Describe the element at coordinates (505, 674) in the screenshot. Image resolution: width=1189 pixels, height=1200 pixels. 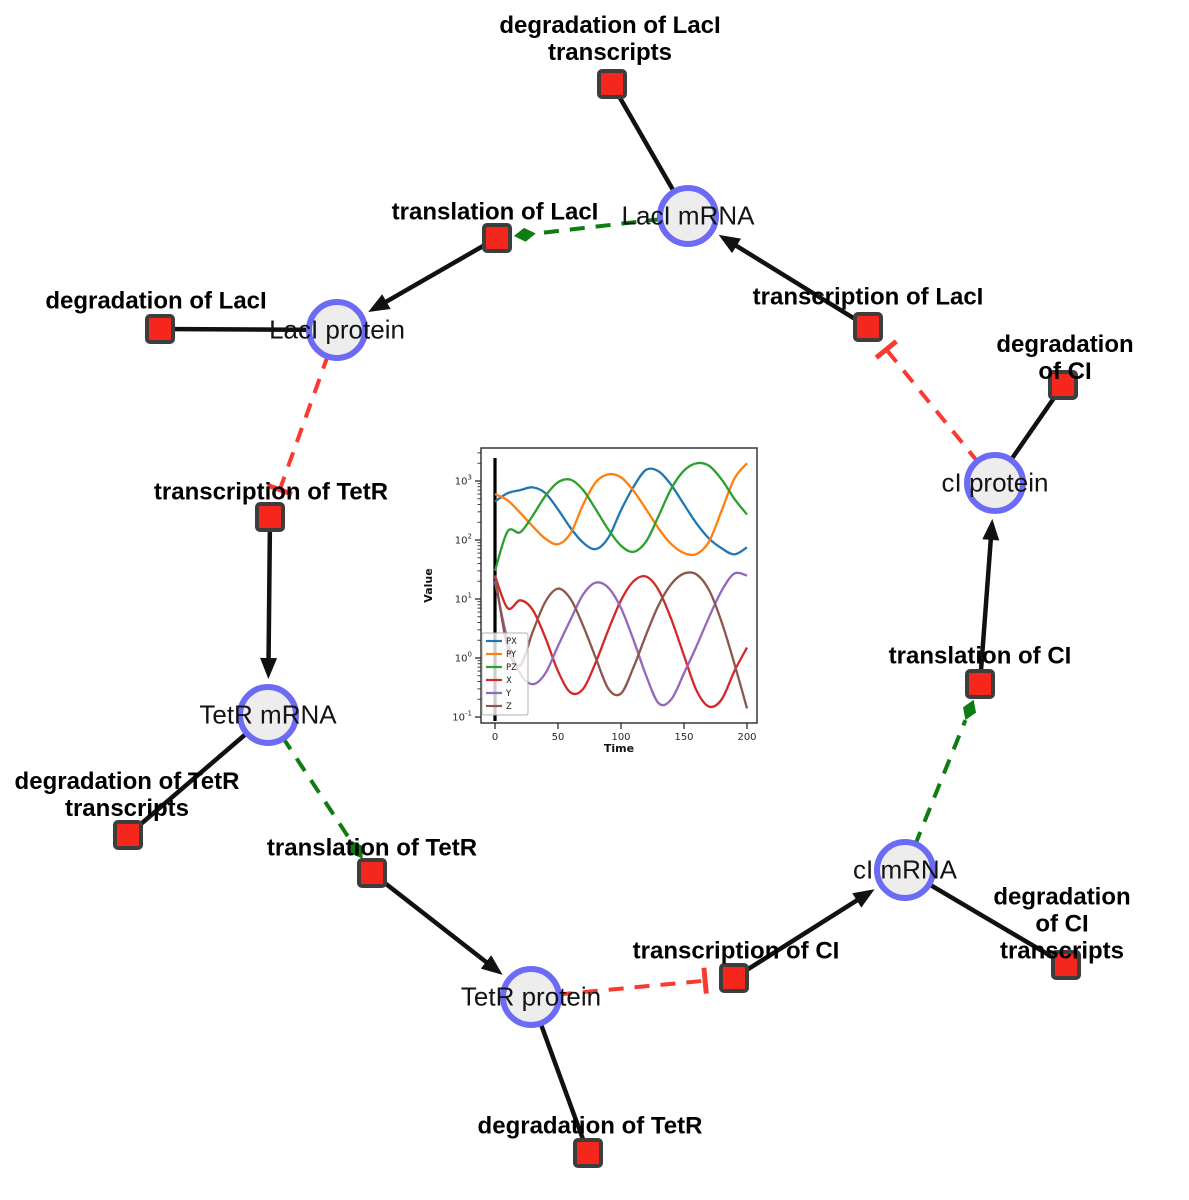
I see `legend: PX PY PZ XYZ` at that location.